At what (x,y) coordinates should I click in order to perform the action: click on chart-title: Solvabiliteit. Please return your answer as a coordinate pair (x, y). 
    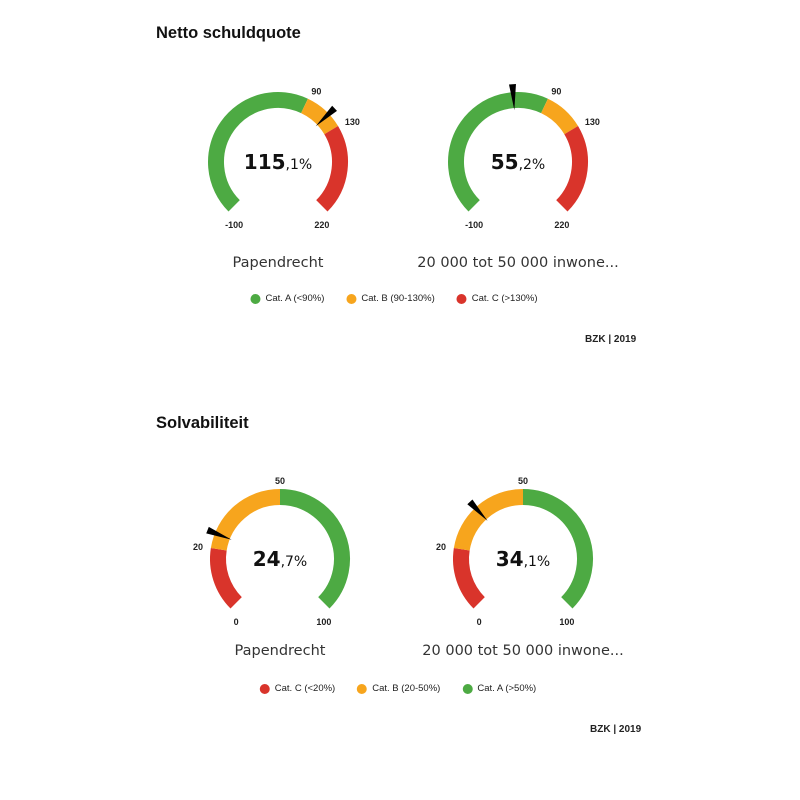
    Looking at the image, I should click on (202, 423).